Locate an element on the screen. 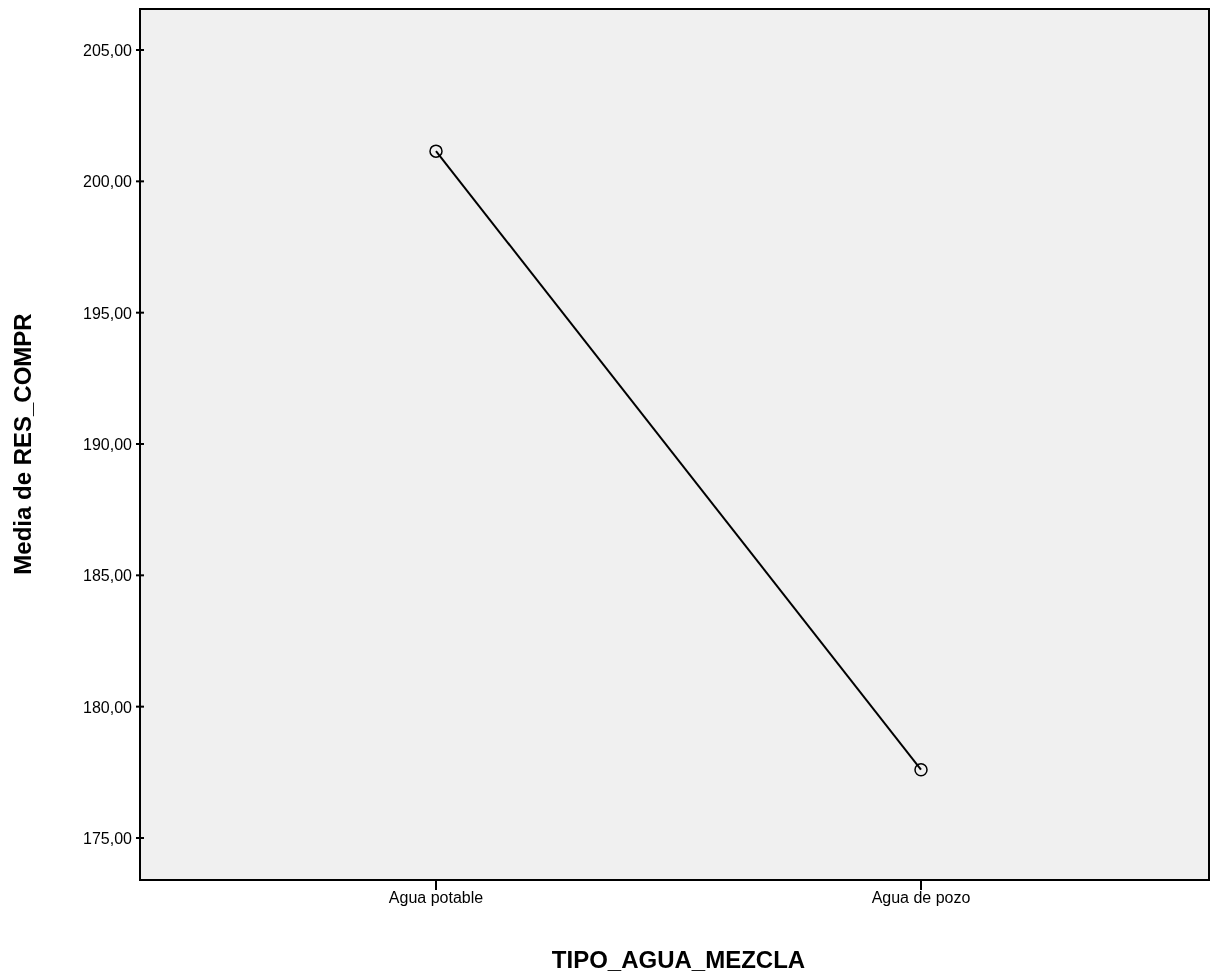  x-axis-title: TIPO_AGUA_MEZCLA is located at coordinates (678, 959).